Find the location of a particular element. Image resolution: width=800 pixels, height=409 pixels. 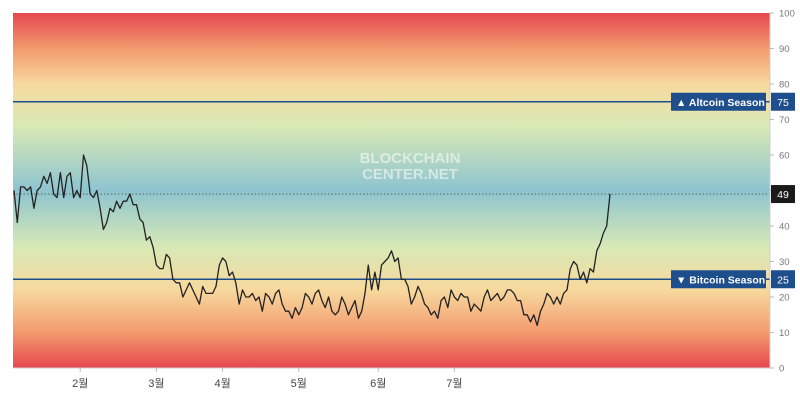

x-tick-label: 2월 is located at coordinates (80, 383).